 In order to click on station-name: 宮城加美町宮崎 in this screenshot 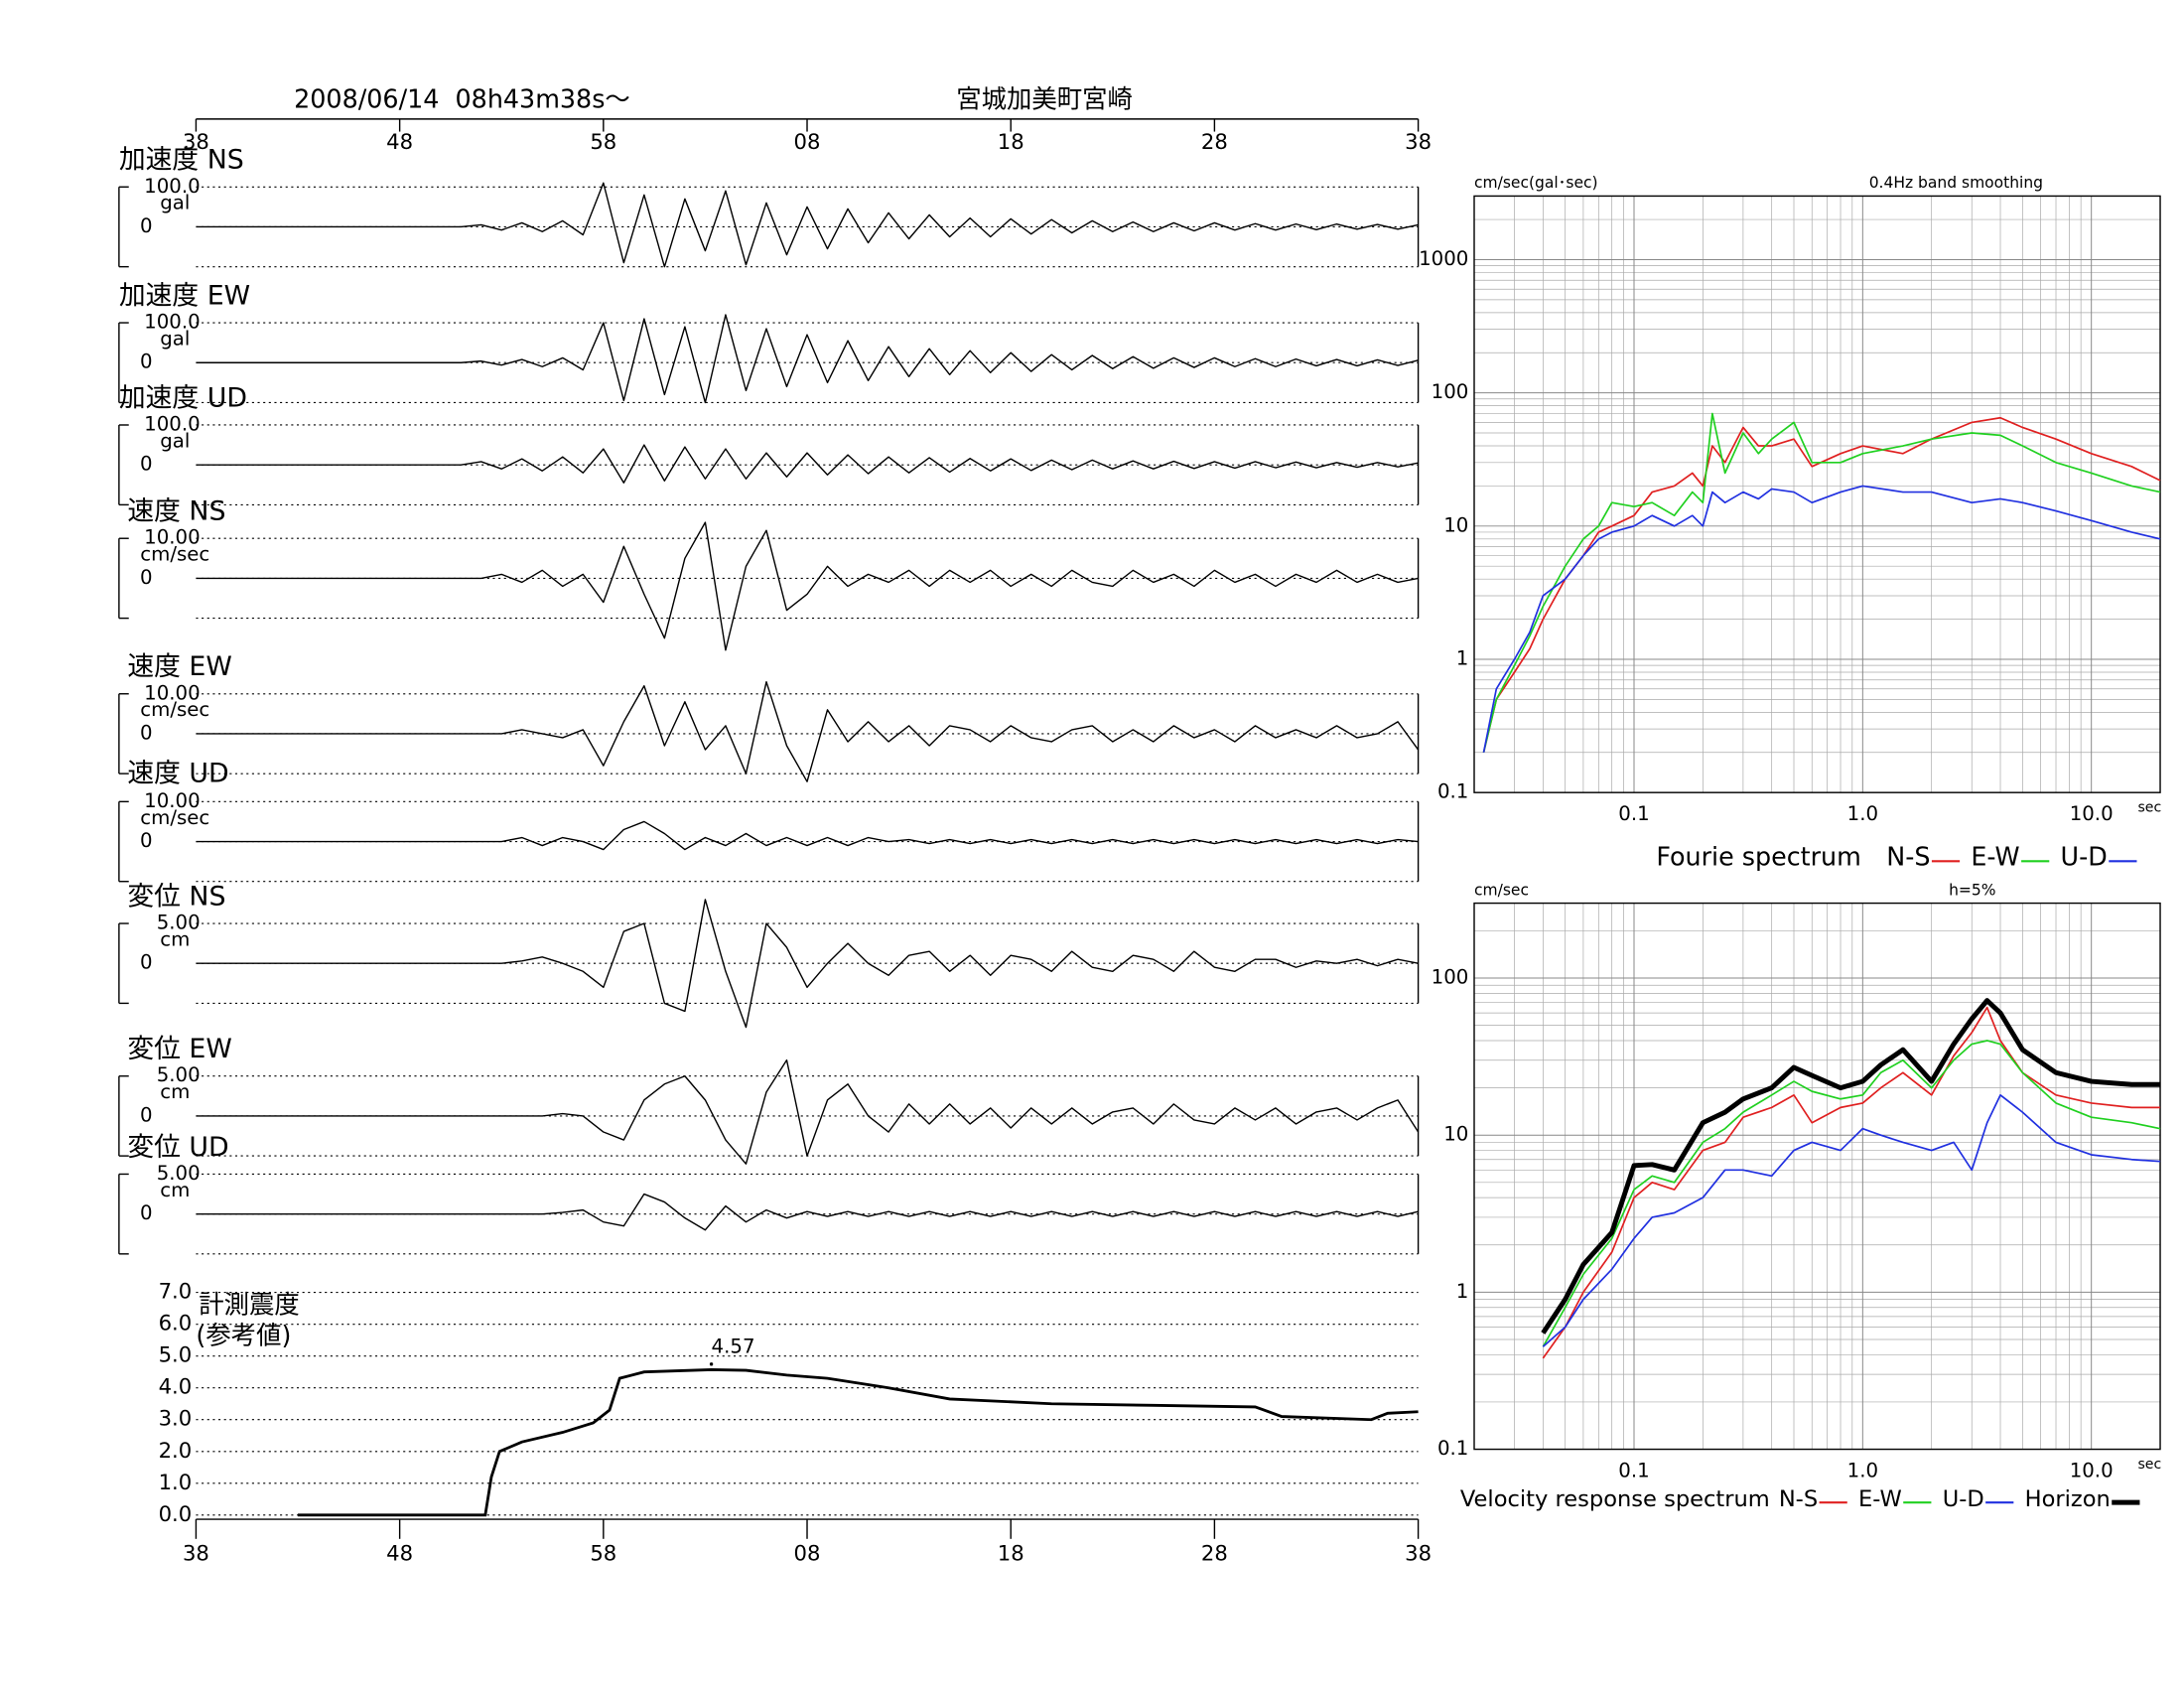, I will do `click(1044, 99)`.